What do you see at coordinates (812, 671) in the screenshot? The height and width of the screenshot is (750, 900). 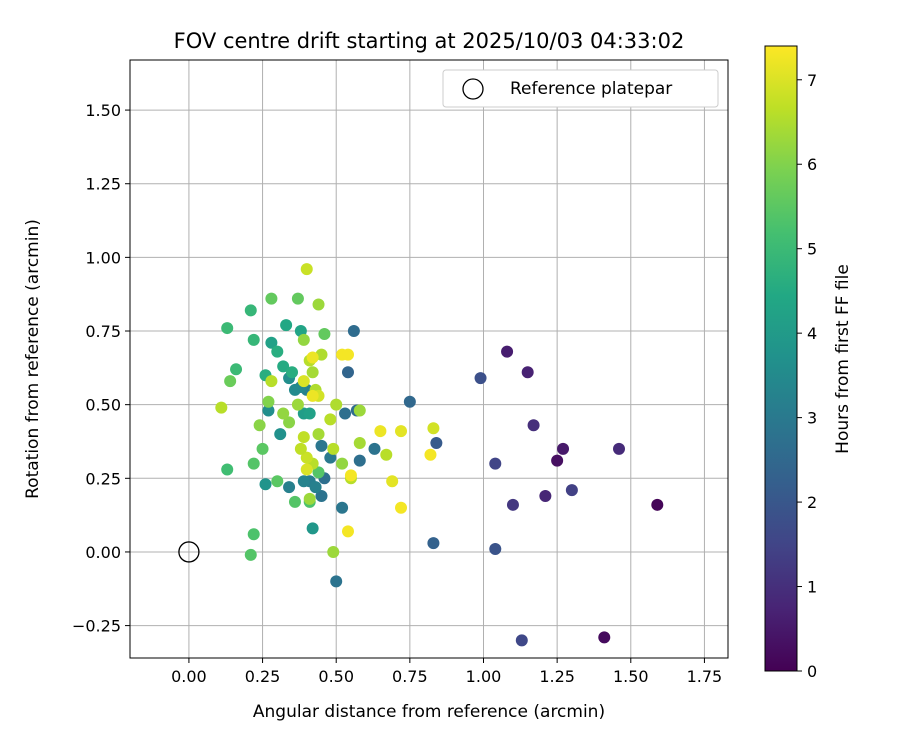 I see `colorbar-tick-label: 0` at bounding box center [812, 671].